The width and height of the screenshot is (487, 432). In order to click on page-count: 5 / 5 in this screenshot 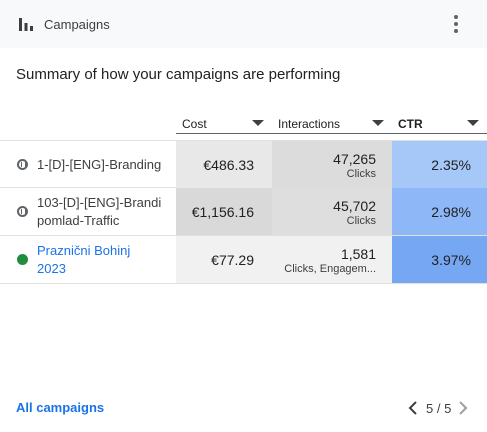, I will do `click(439, 408)`.